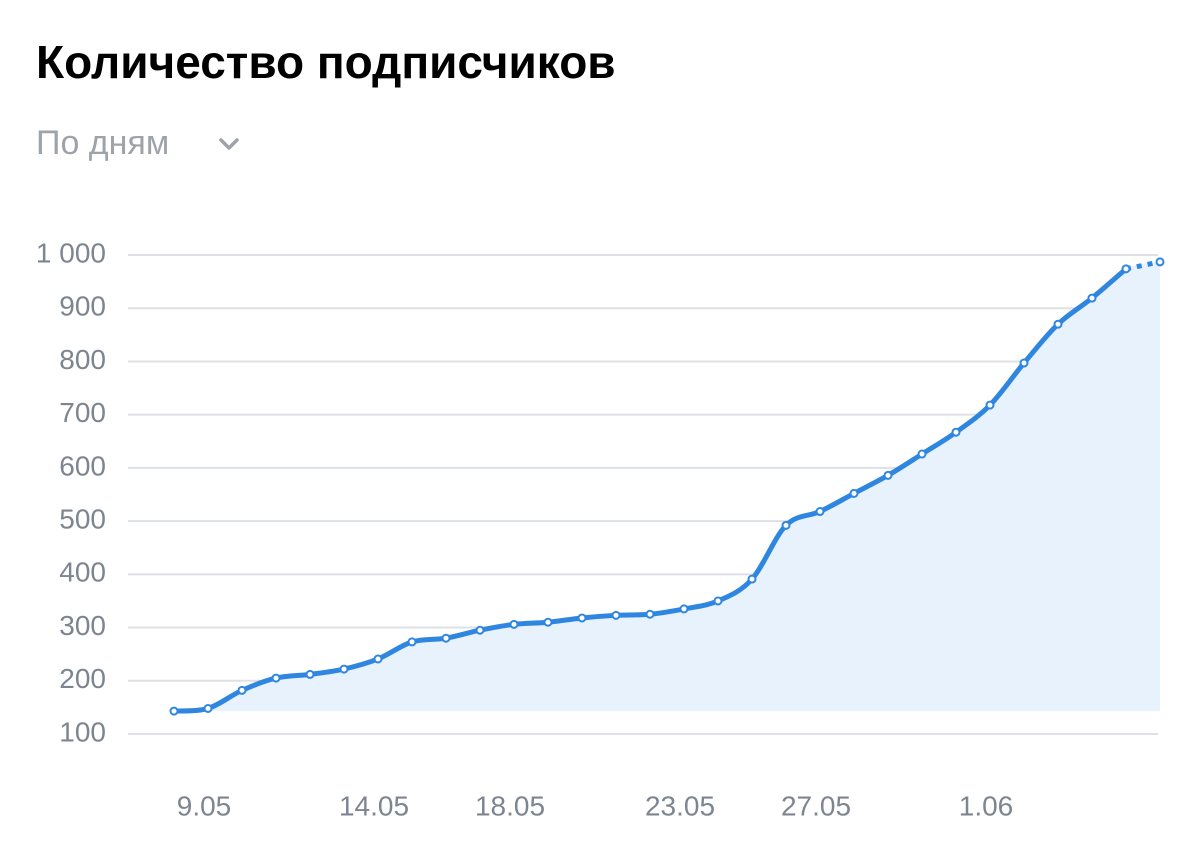 This screenshot has height=863, width=1200. I want to click on period-selector: По дням, so click(102, 143).